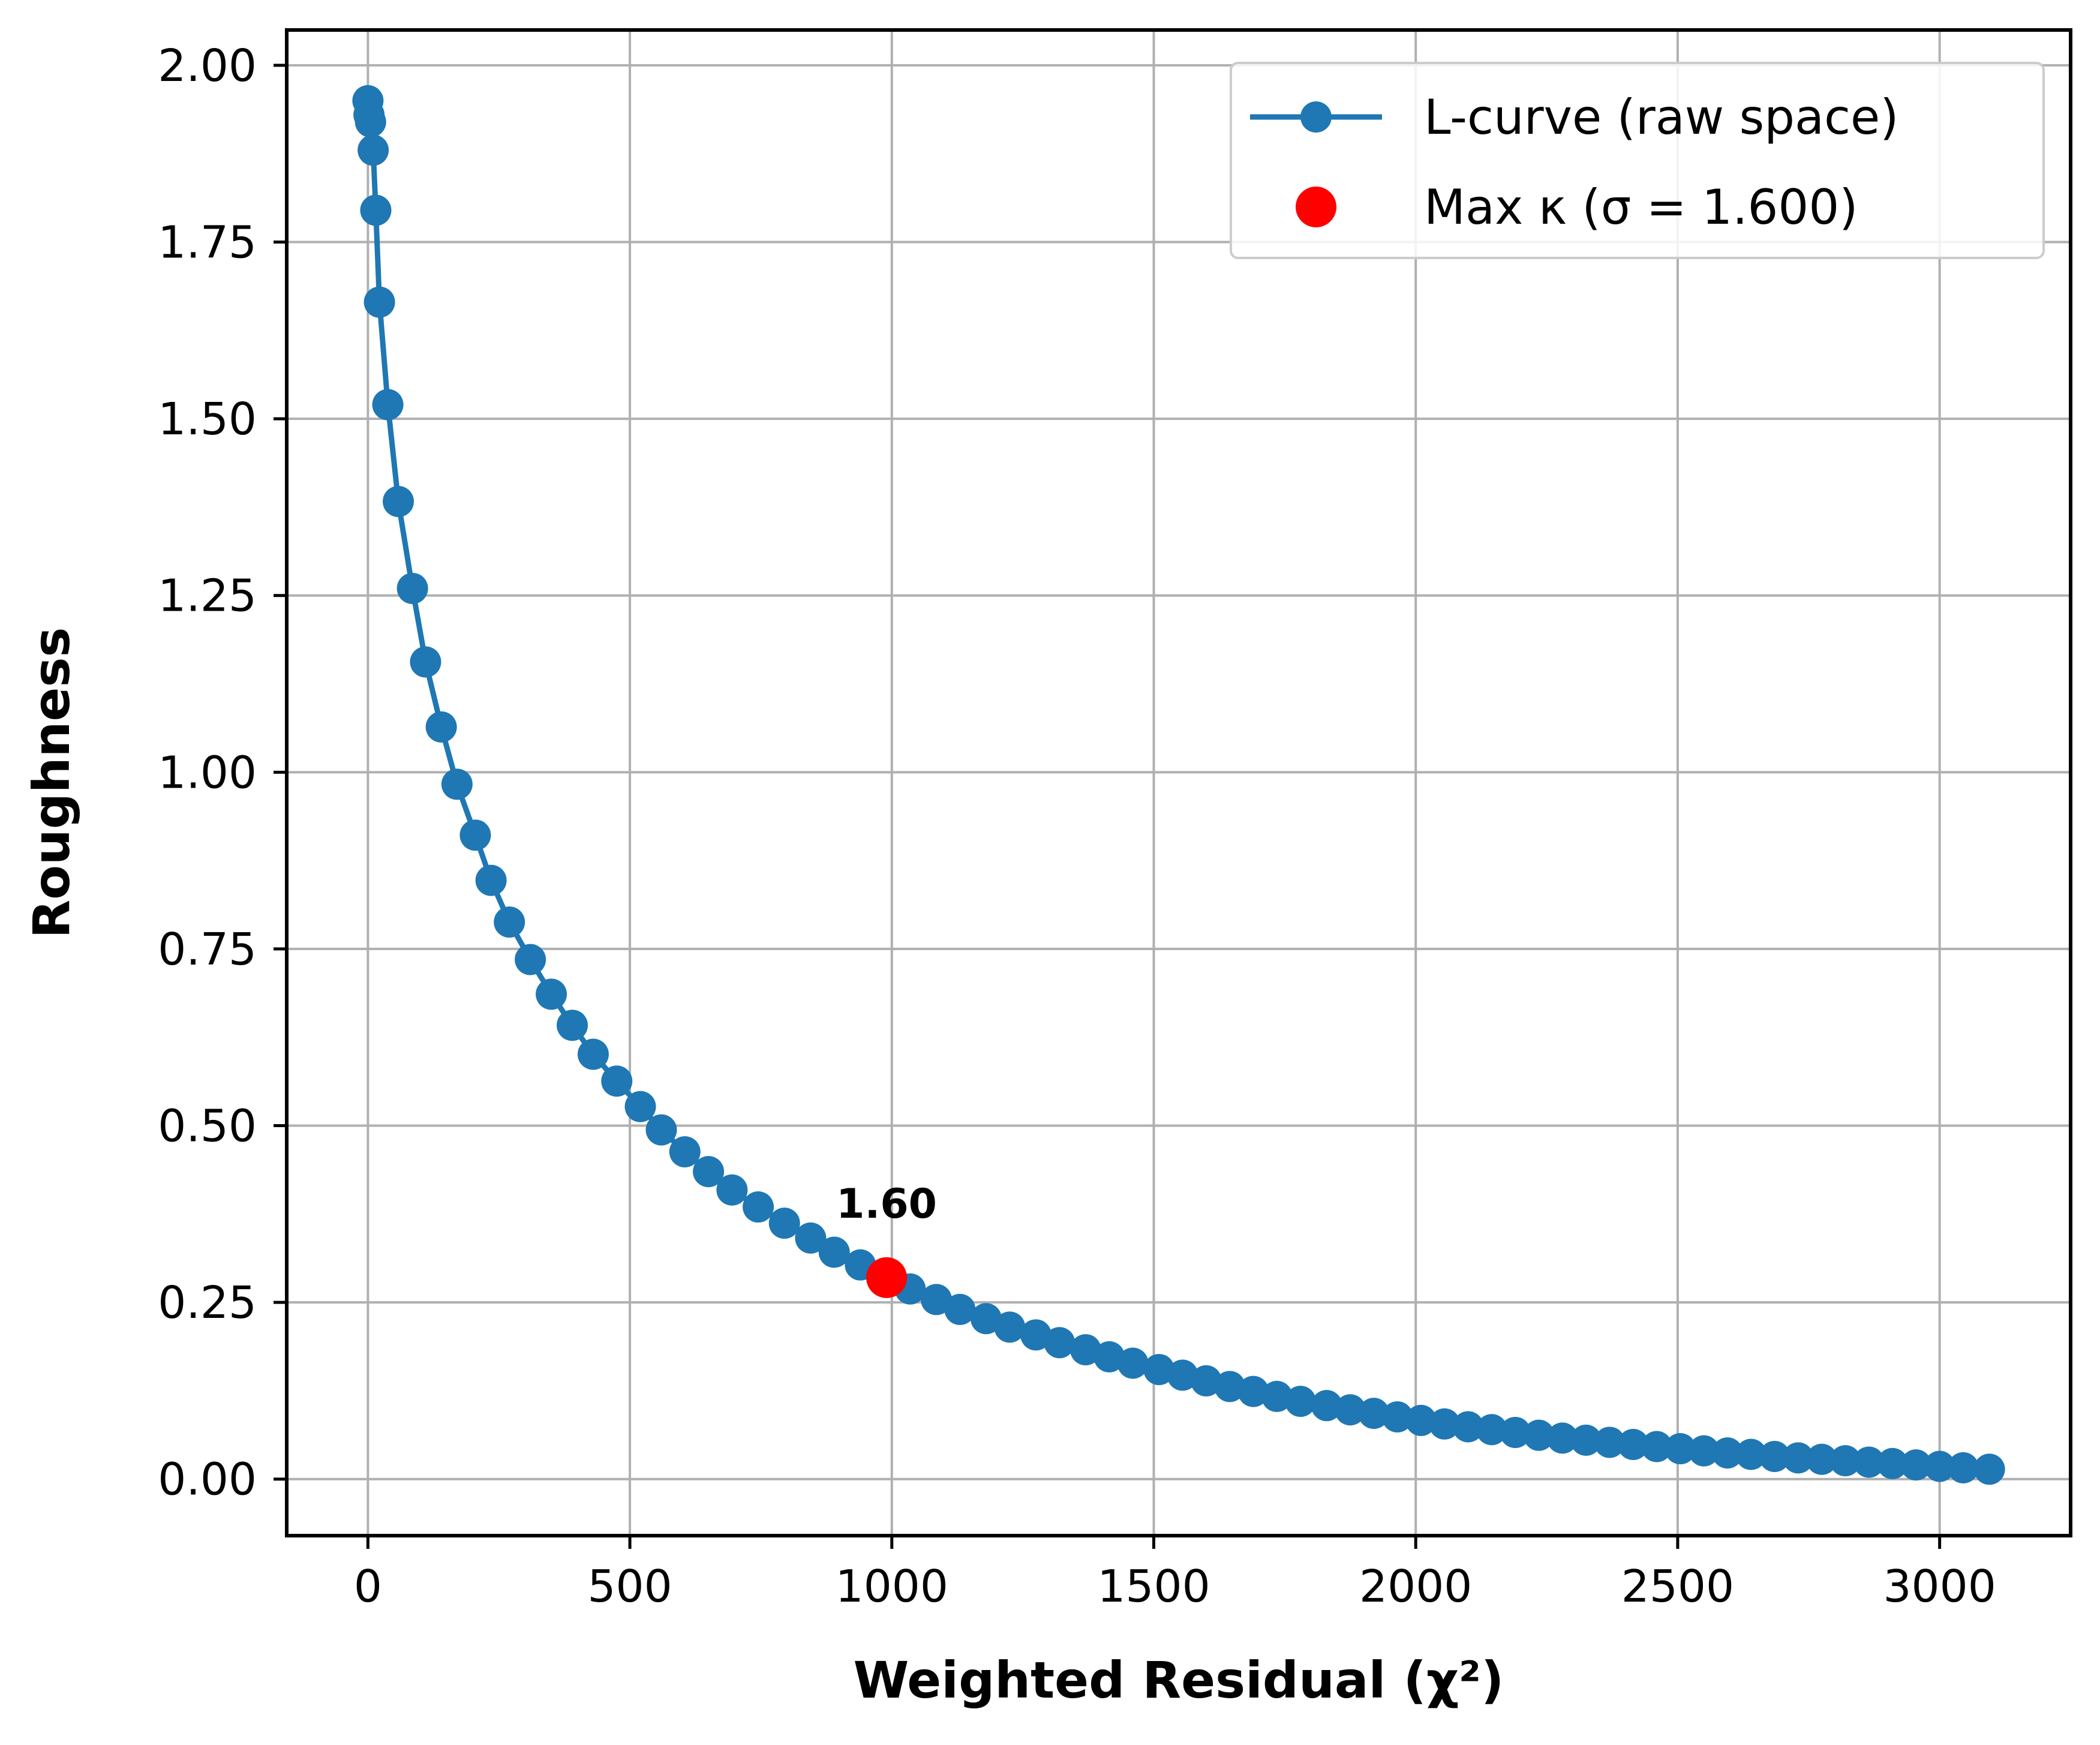 The height and width of the screenshot is (1745, 2100). Describe the element at coordinates (1415, 1586) in the screenshot. I see `x-tick-label: 2000` at that location.